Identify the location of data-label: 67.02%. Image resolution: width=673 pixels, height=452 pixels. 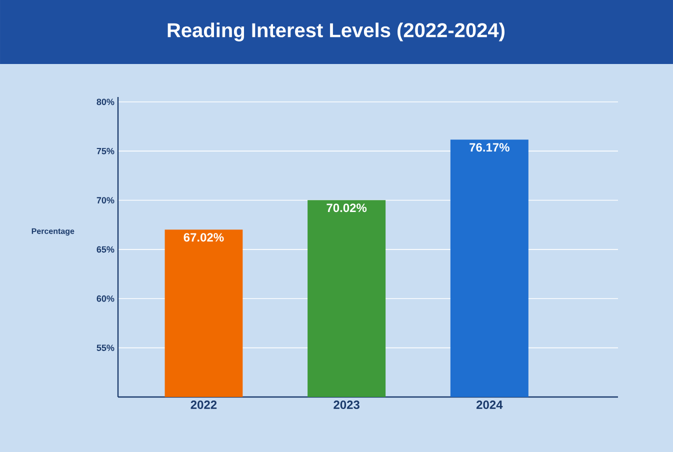
(204, 237).